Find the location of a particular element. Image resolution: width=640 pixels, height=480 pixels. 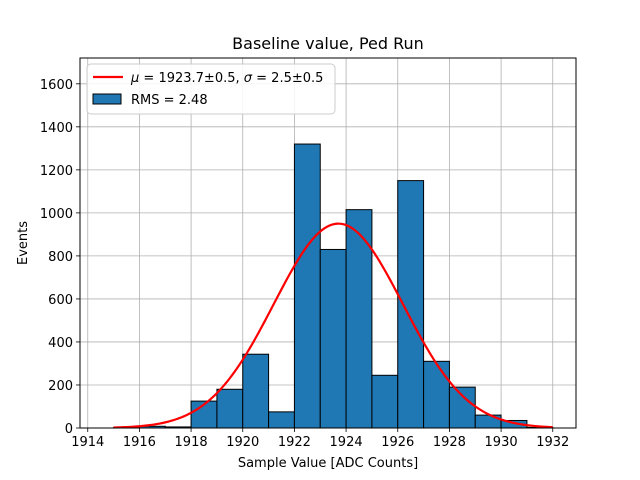

x-tick-label: 1932 is located at coordinates (552, 442).